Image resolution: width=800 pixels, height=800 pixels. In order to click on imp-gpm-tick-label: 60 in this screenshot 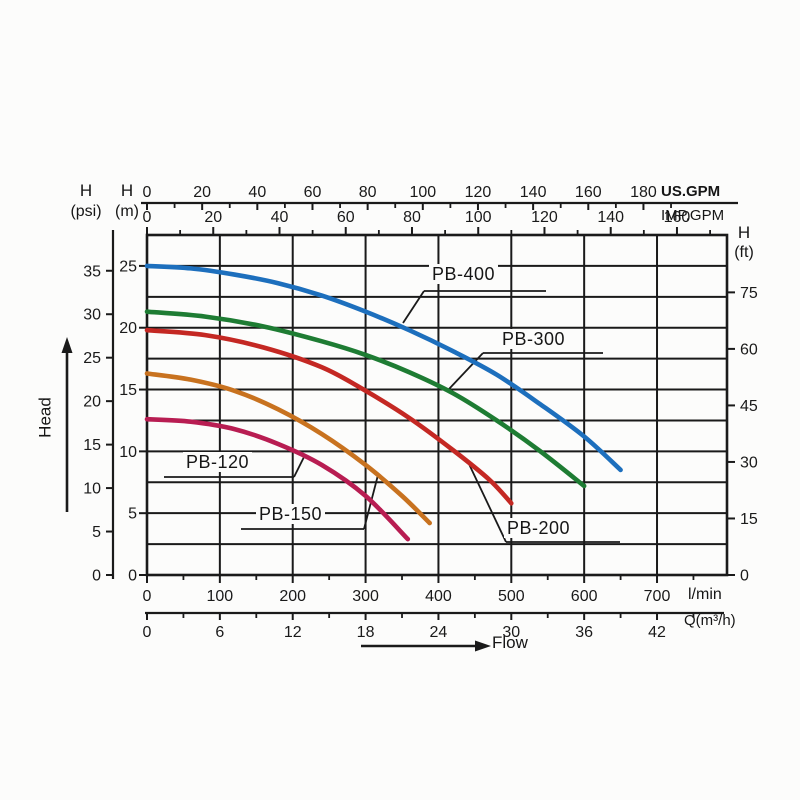, I will do `click(346, 217)`.